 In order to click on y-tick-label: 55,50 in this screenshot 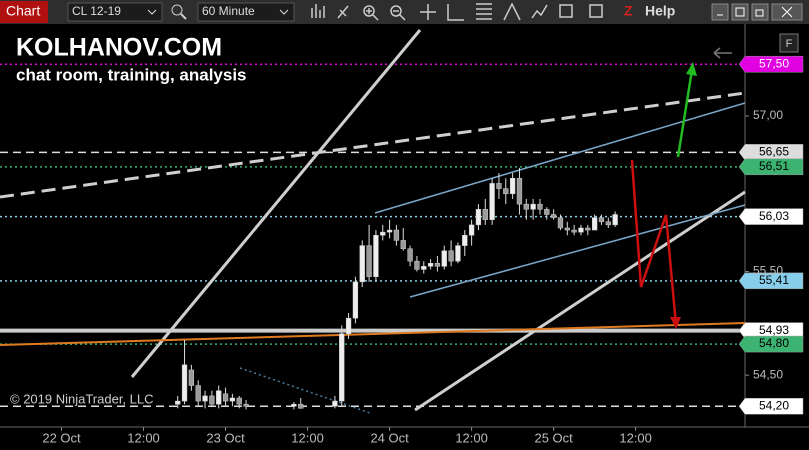, I will do `click(768, 271)`.